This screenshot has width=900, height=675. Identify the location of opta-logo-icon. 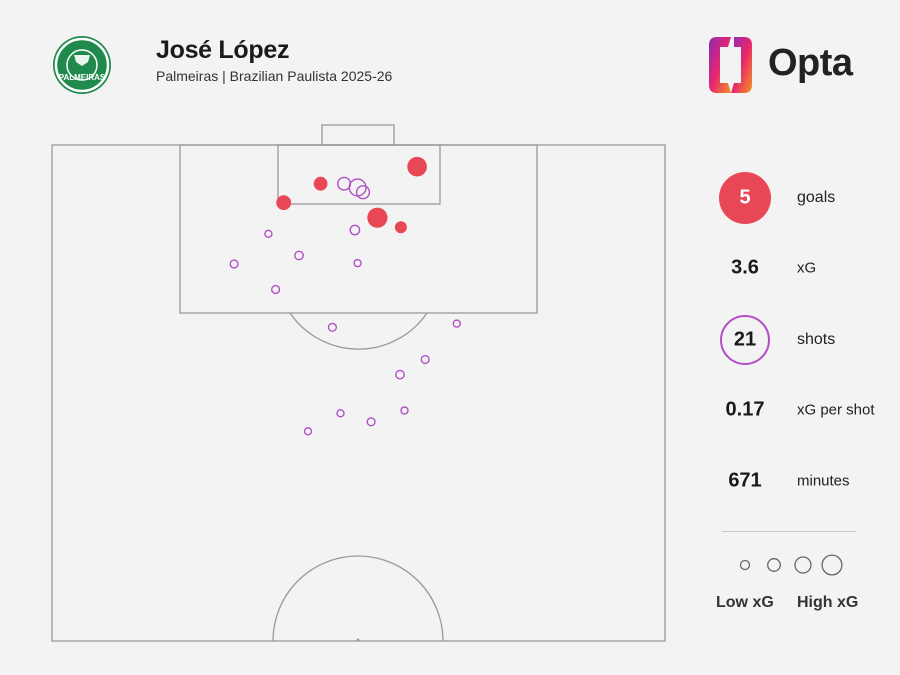
(730, 65).